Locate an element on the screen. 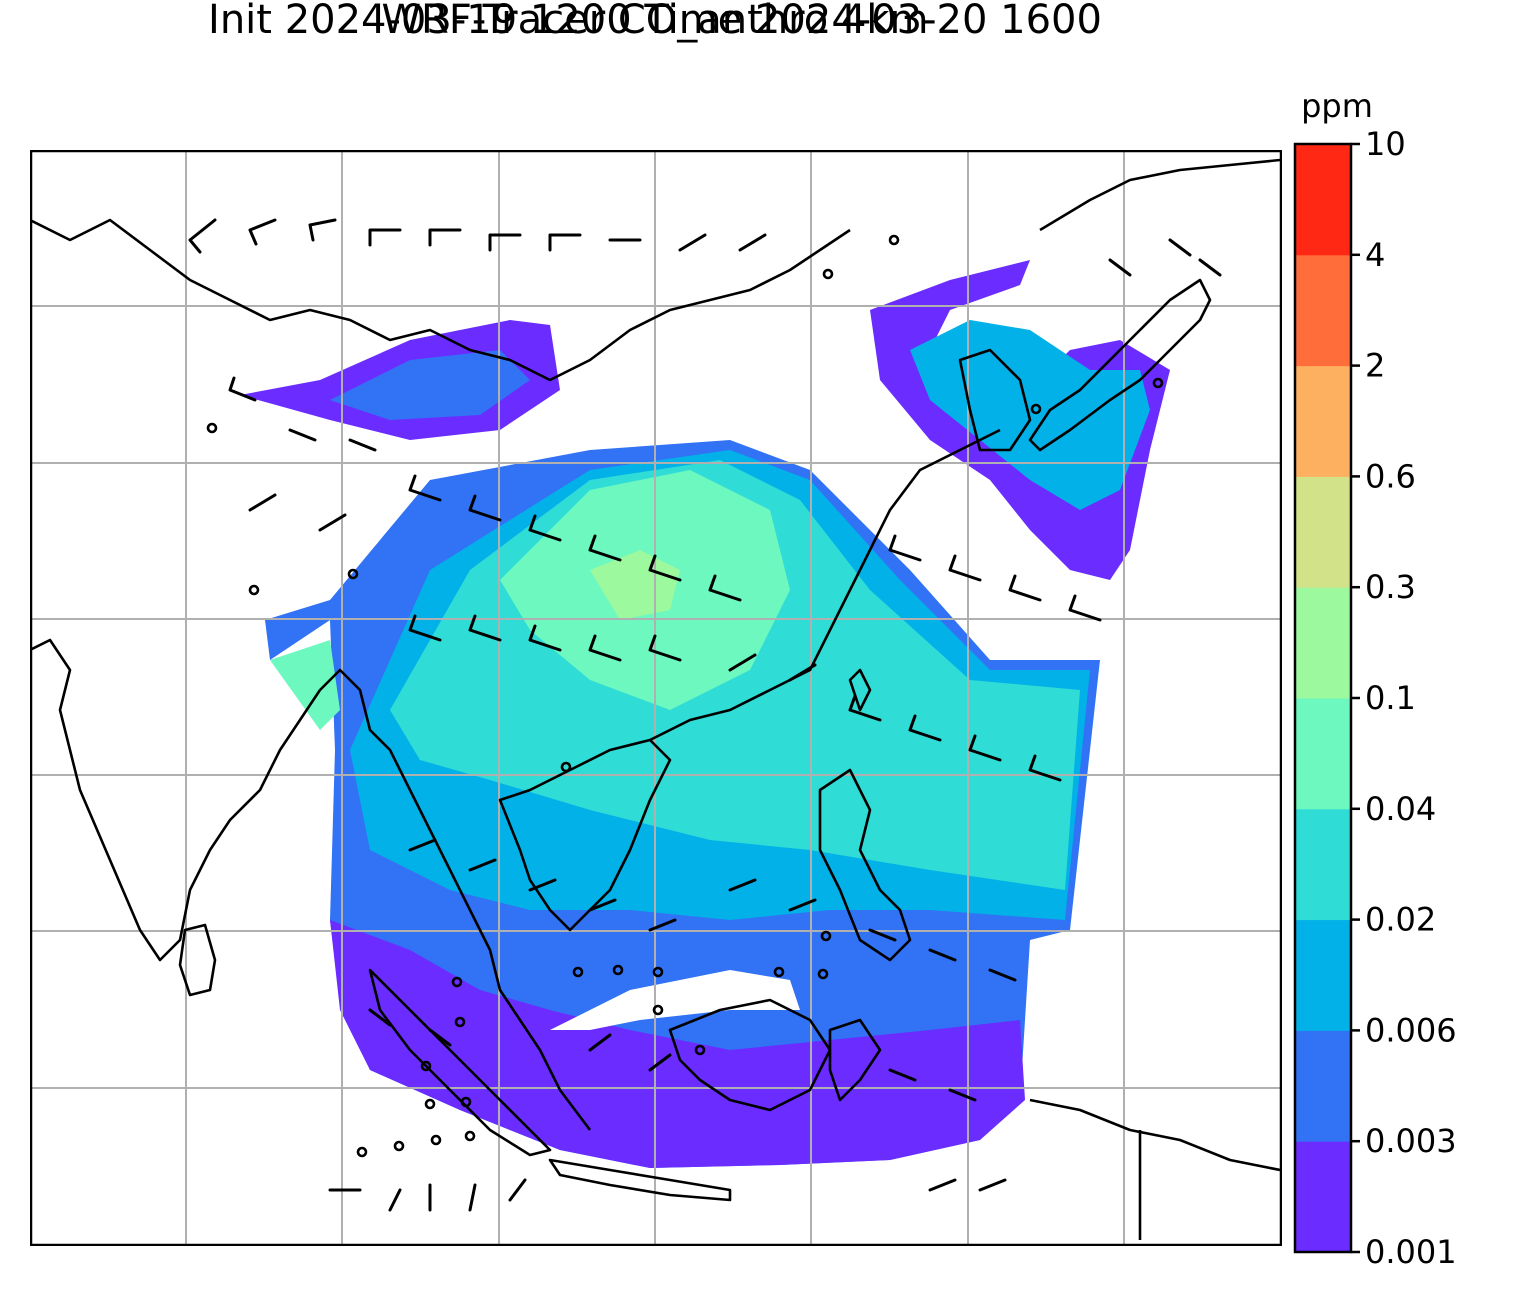  coastline-sri-lanka is located at coordinates (197, 960).